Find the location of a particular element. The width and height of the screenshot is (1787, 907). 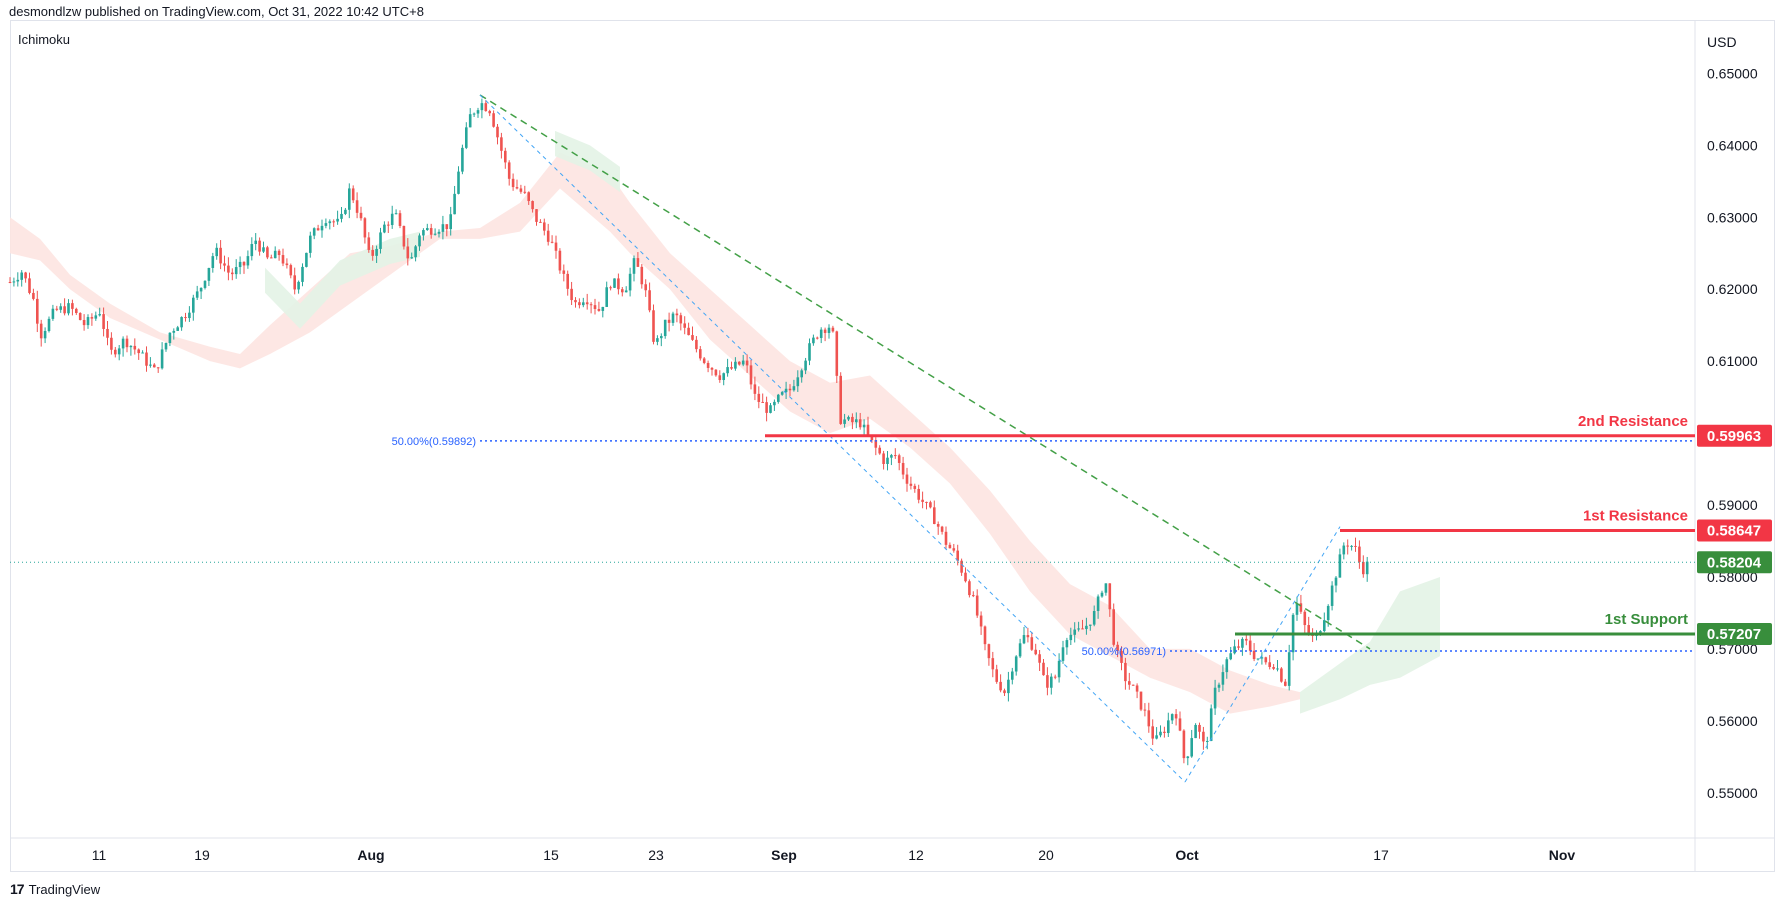

last-price-tag is located at coordinates (1734, 562).